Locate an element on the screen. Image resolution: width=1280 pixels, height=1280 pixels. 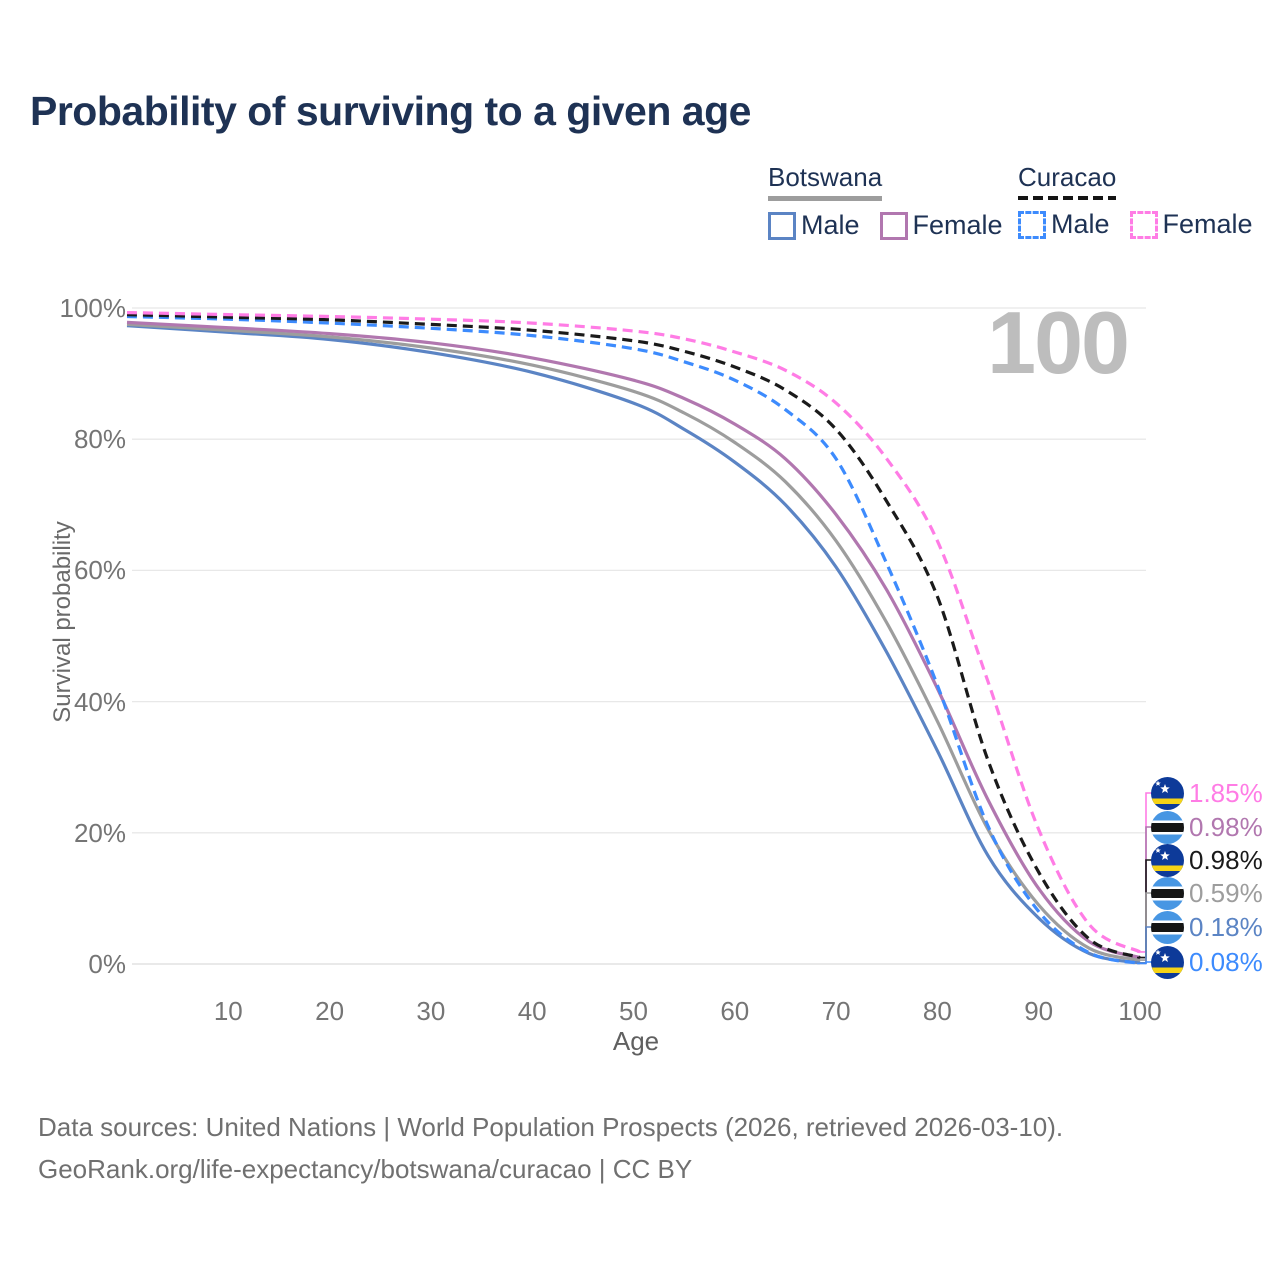
x-tick-40: 40 is located at coordinates (532, 1011).